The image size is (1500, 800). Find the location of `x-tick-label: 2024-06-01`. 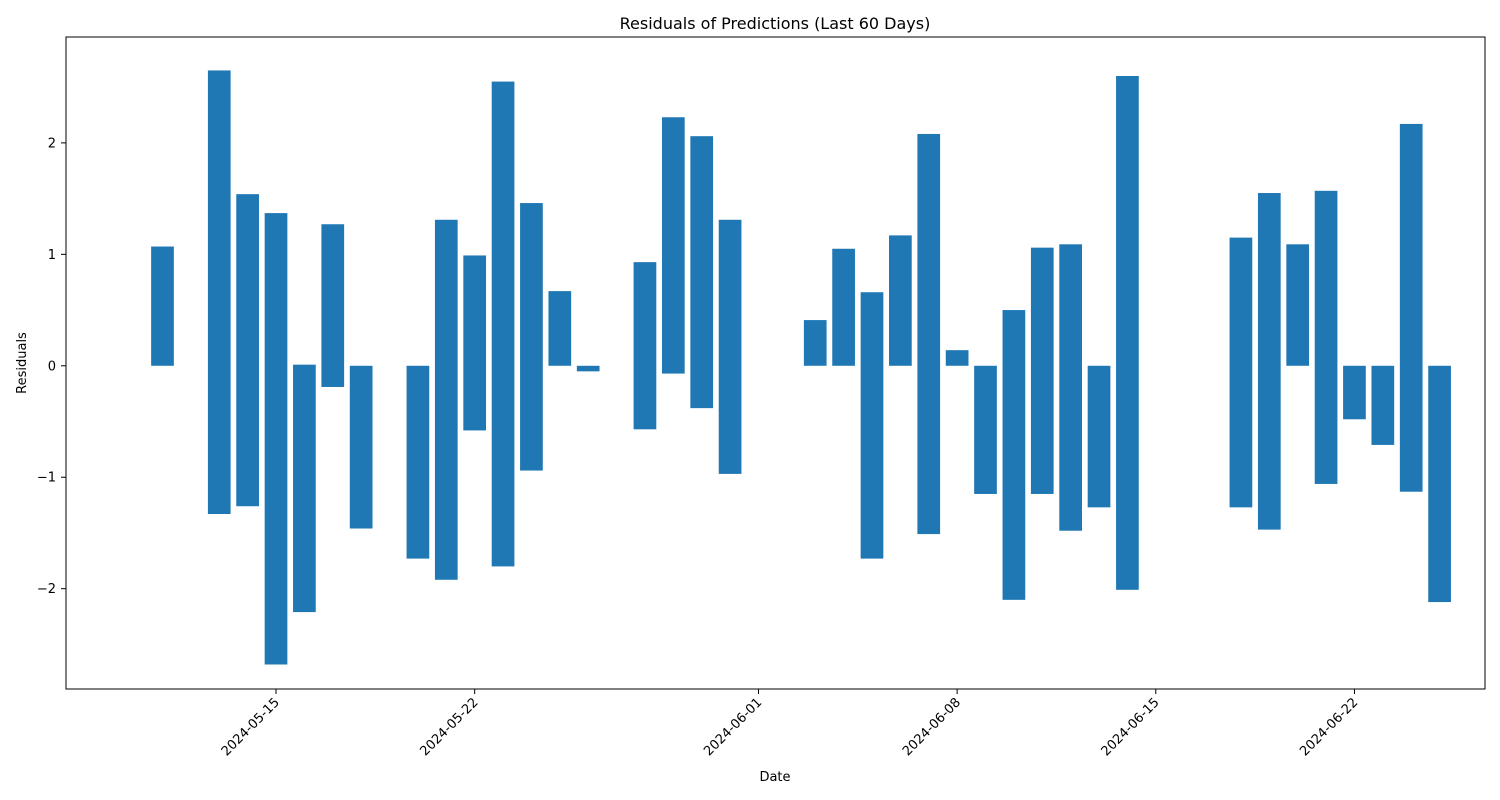

x-tick-label: 2024-06-01 is located at coordinates (733, 727).